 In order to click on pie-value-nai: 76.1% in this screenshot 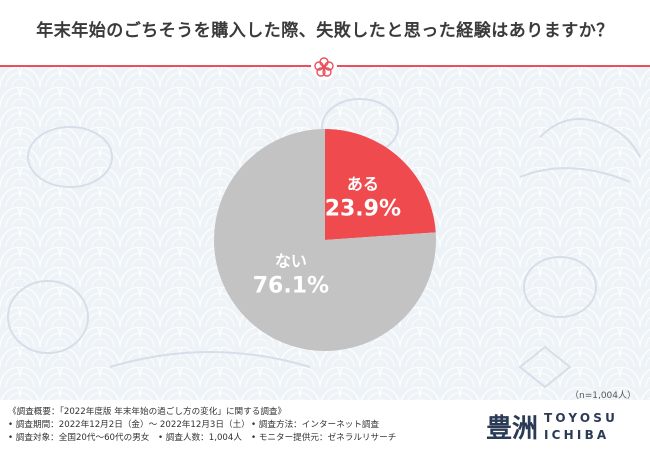, I will do `click(291, 286)`.